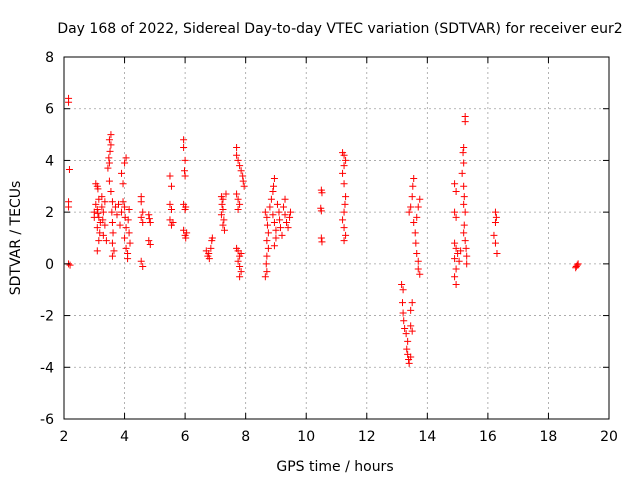 This screenshot has width=640, height=480. I want to click on y-tick-label: 0, so click(49, 265).